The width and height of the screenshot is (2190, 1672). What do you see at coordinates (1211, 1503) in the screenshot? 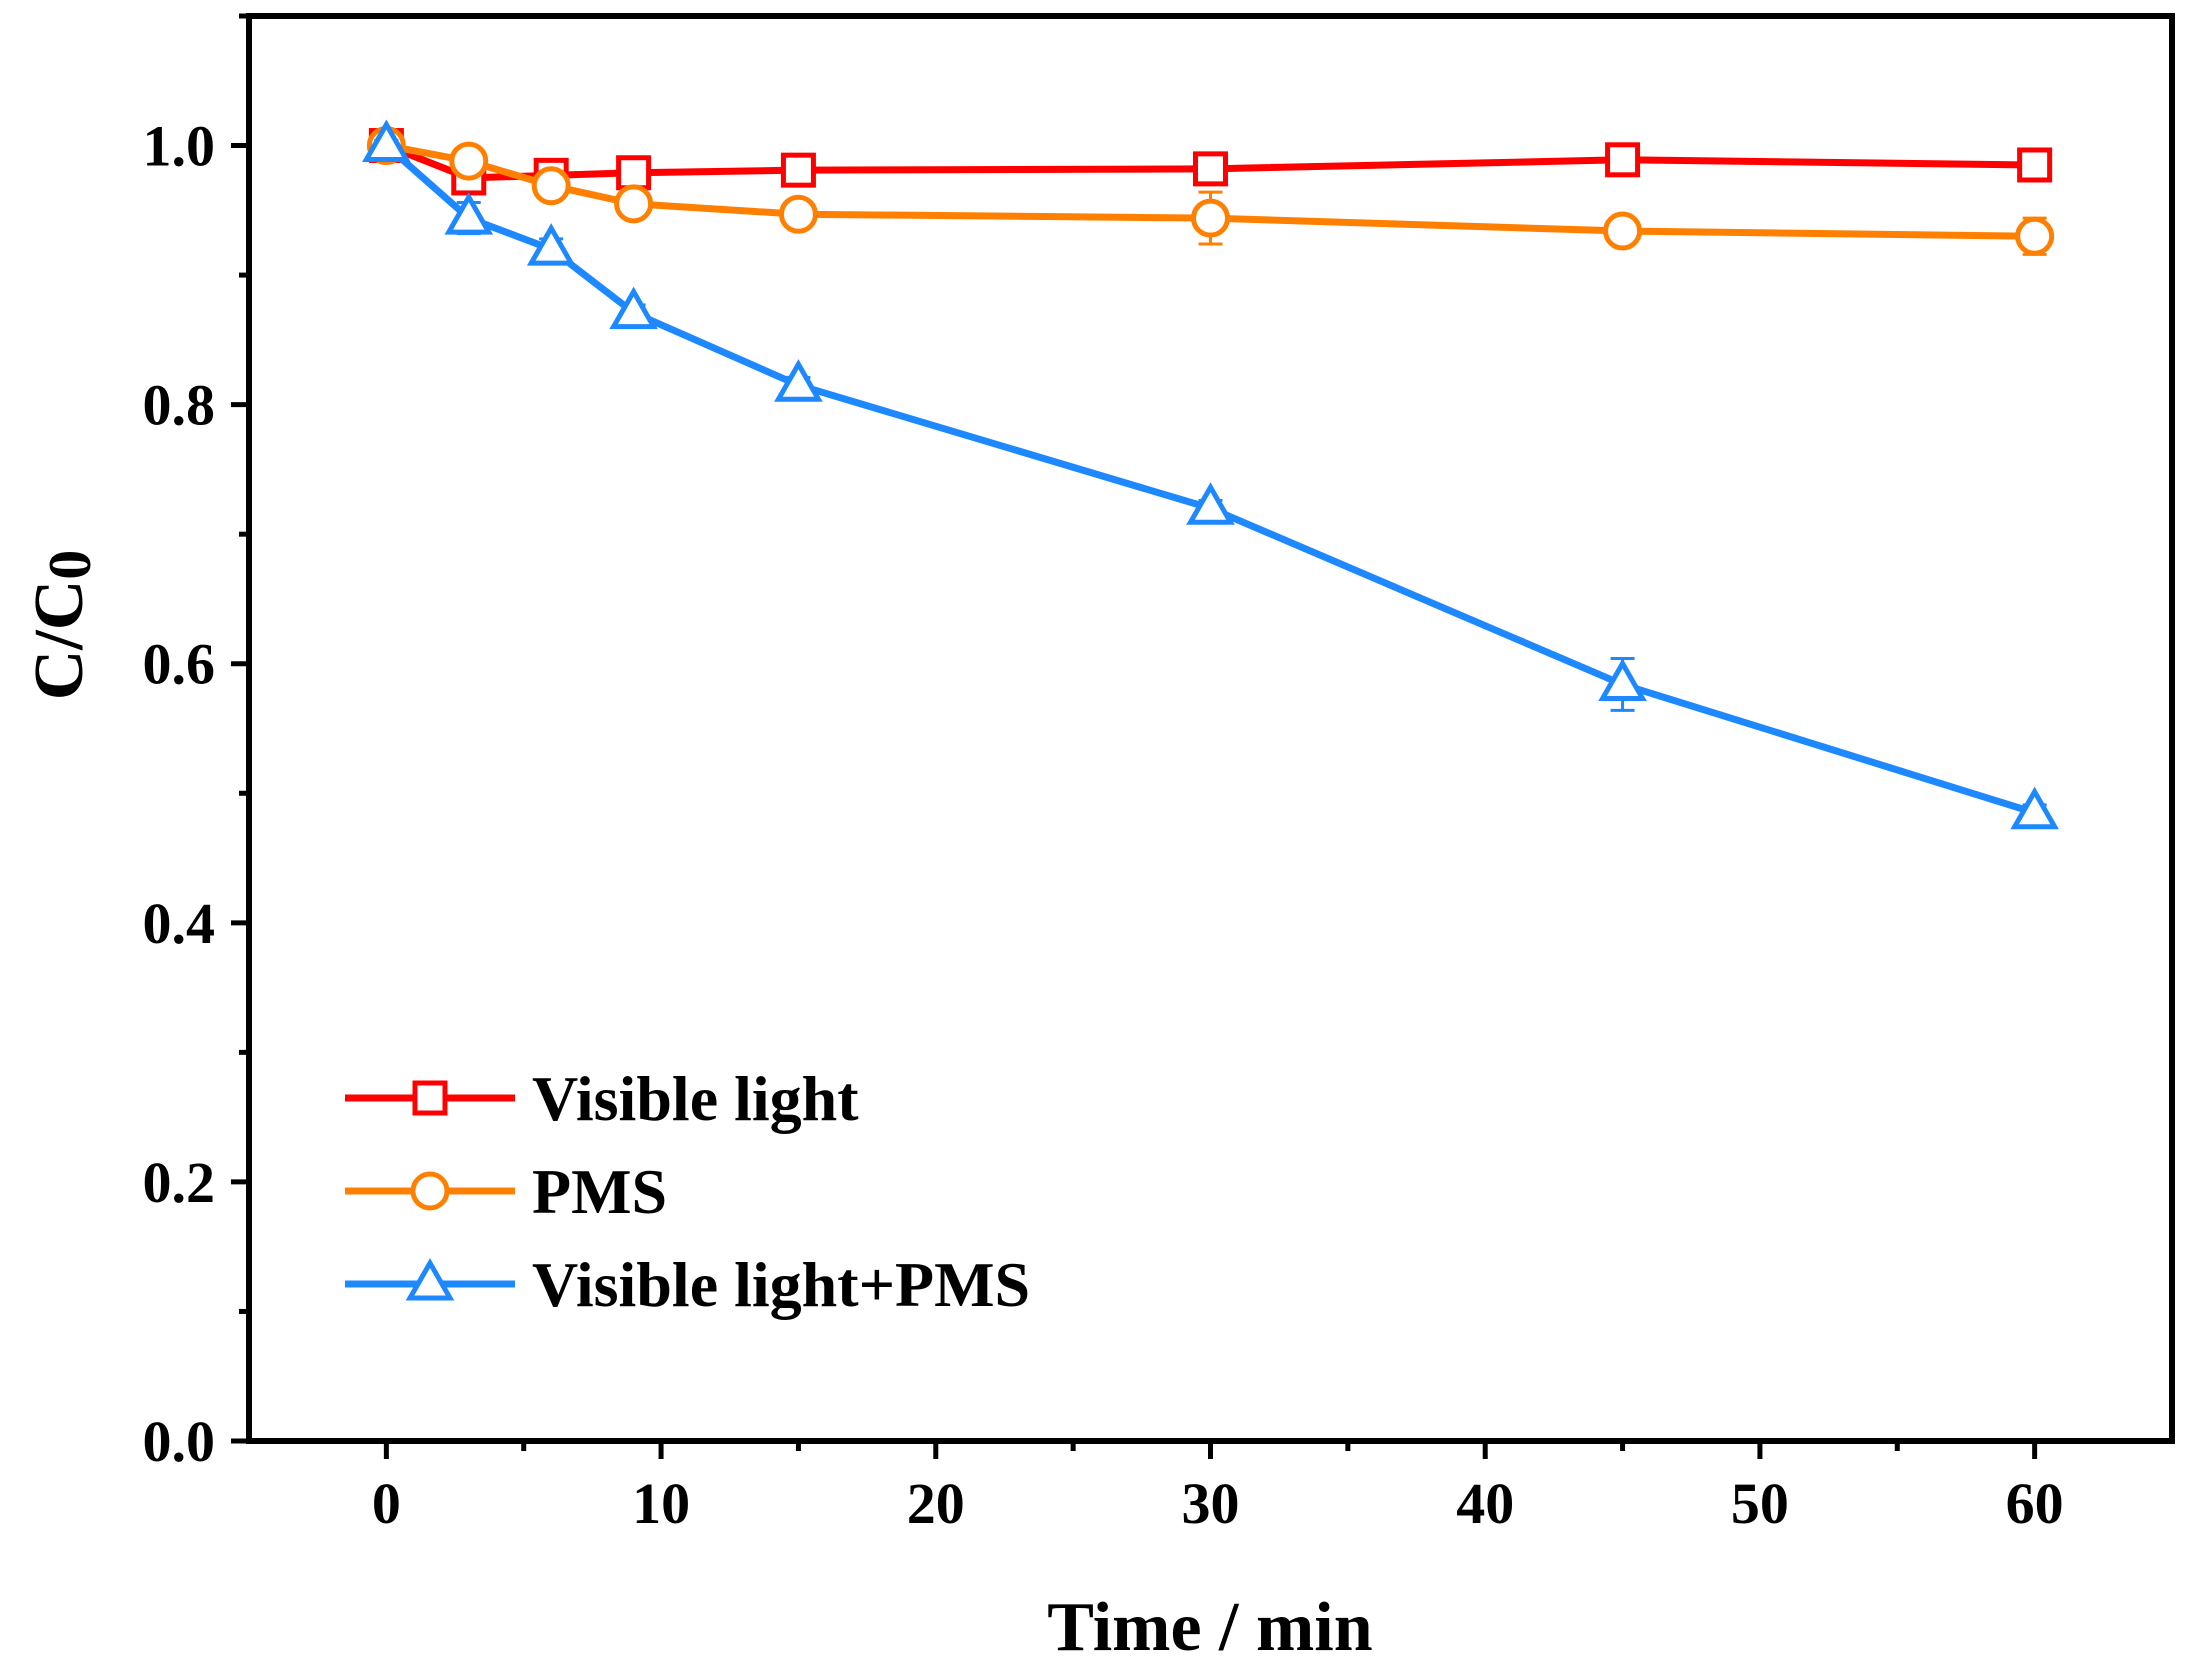
I see `x-tick-label: 30` at bounding box center [1211, 1503].